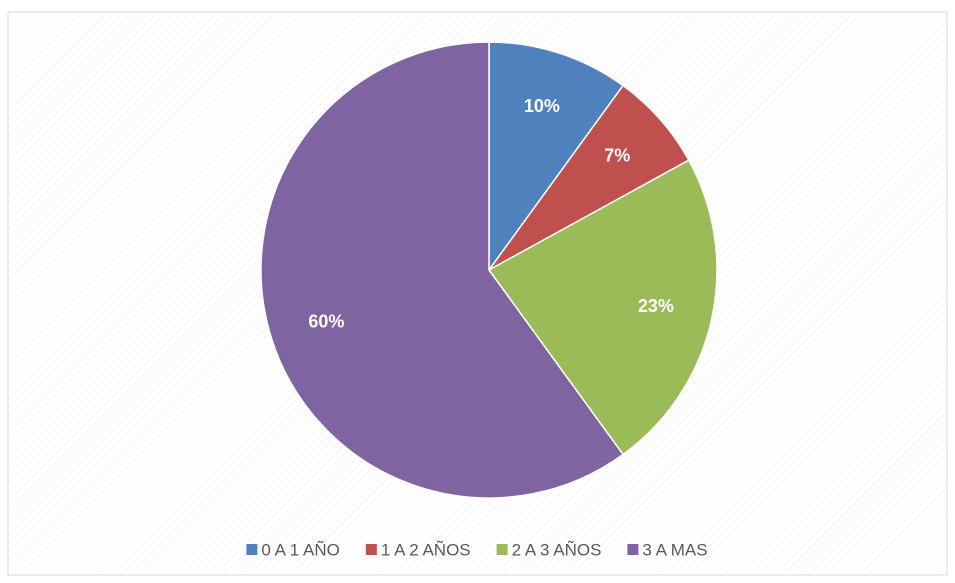 The width and height of the screenshot is (955, 583). What do you see at coordinates (326, 322) in the screenshot?
I see `data-label: 60%` at bounding box center [326, 322].